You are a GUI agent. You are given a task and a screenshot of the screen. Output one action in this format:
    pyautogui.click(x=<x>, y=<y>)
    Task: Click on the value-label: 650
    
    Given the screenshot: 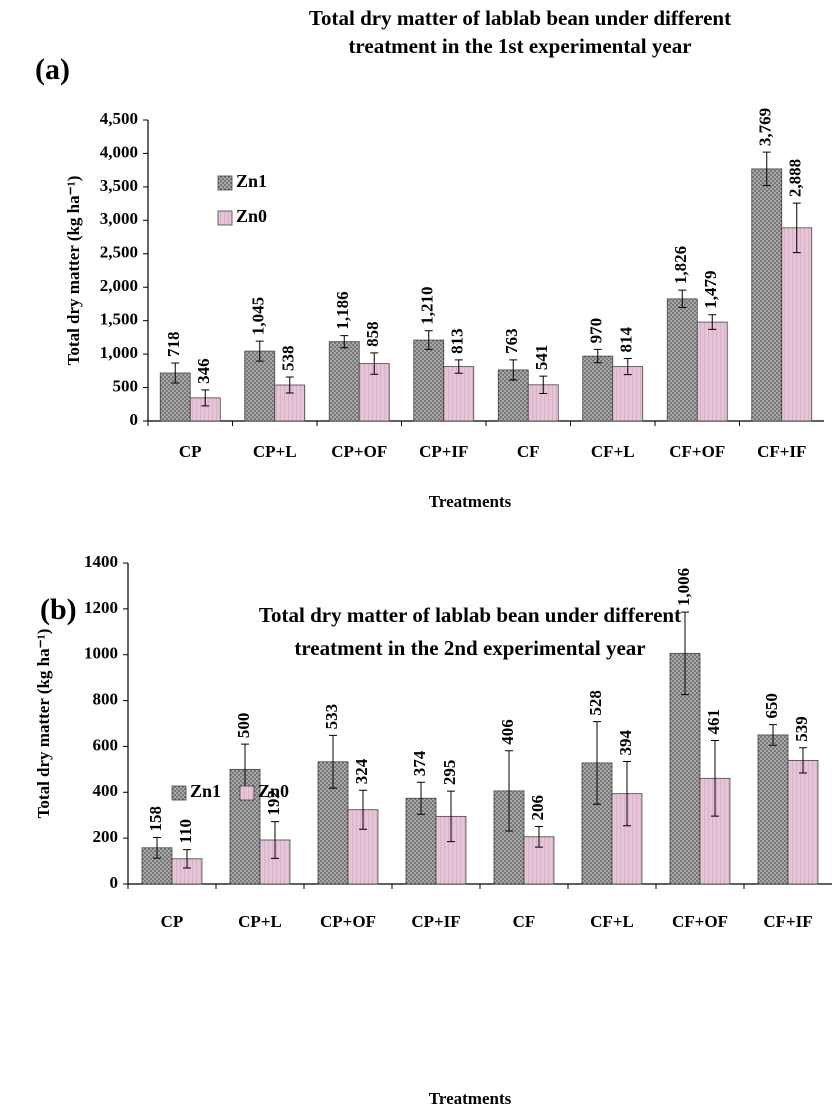 What is the action you would take?
    pyautogui.click(x=771, y=706)
    